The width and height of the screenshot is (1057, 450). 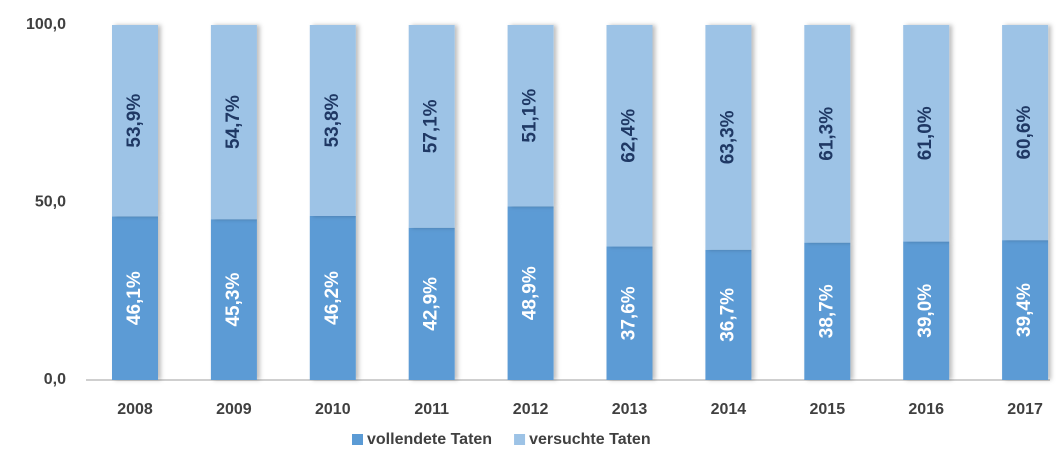 I want to click on data-label: 60,6%, so click(x=1024, y=133).